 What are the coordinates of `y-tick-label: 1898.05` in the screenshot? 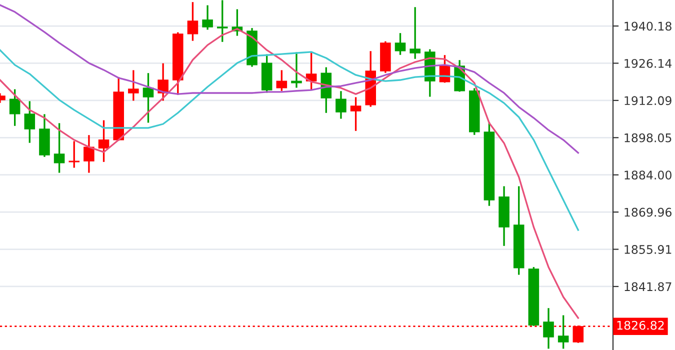 It's located at (648, 137).